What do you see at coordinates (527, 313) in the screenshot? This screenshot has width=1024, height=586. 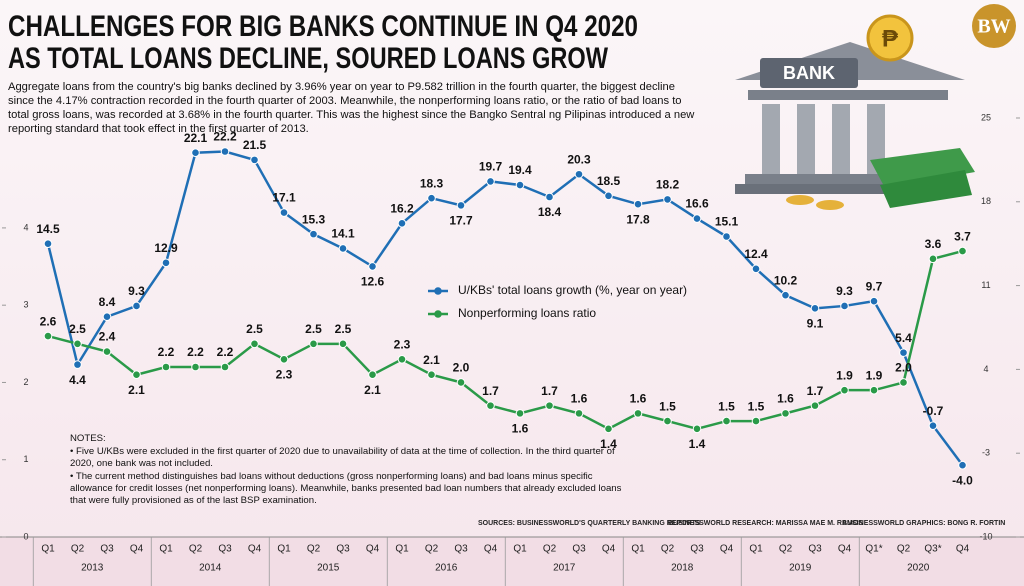 I see `legend-label: Nonperforming loans ratio` at bounding box center [527, 313].